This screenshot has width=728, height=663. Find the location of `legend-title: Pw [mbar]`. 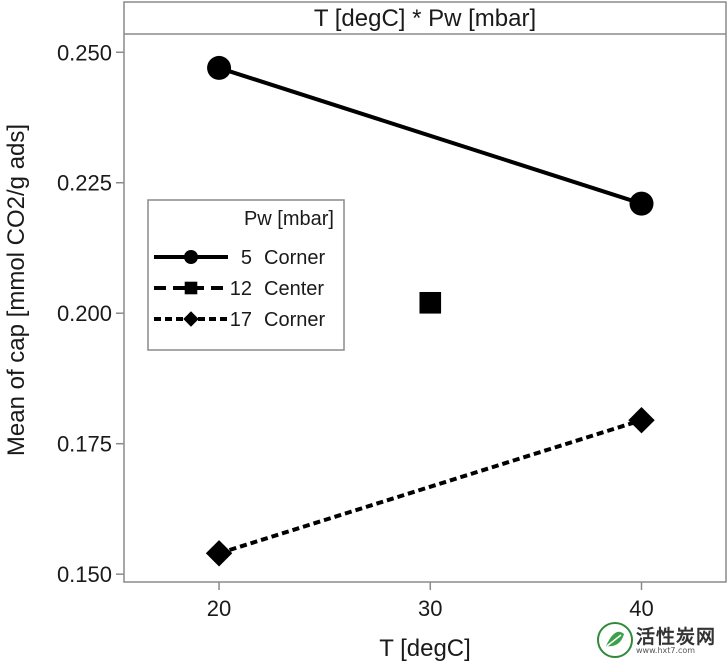

legend-title: Pw [mbar] is located at coordinates (289, 219).